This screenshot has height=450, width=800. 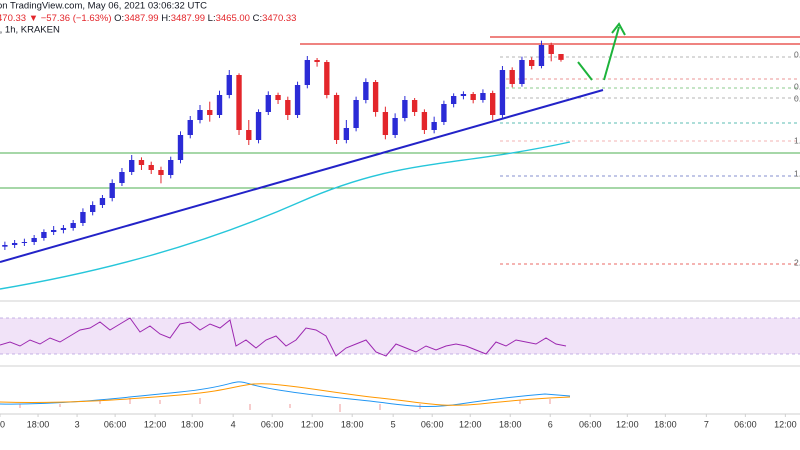 What do you see at coordinates (706, 424) in the screenshot?
I see `x-tick-label: 7` at bounding box center [706, 424].